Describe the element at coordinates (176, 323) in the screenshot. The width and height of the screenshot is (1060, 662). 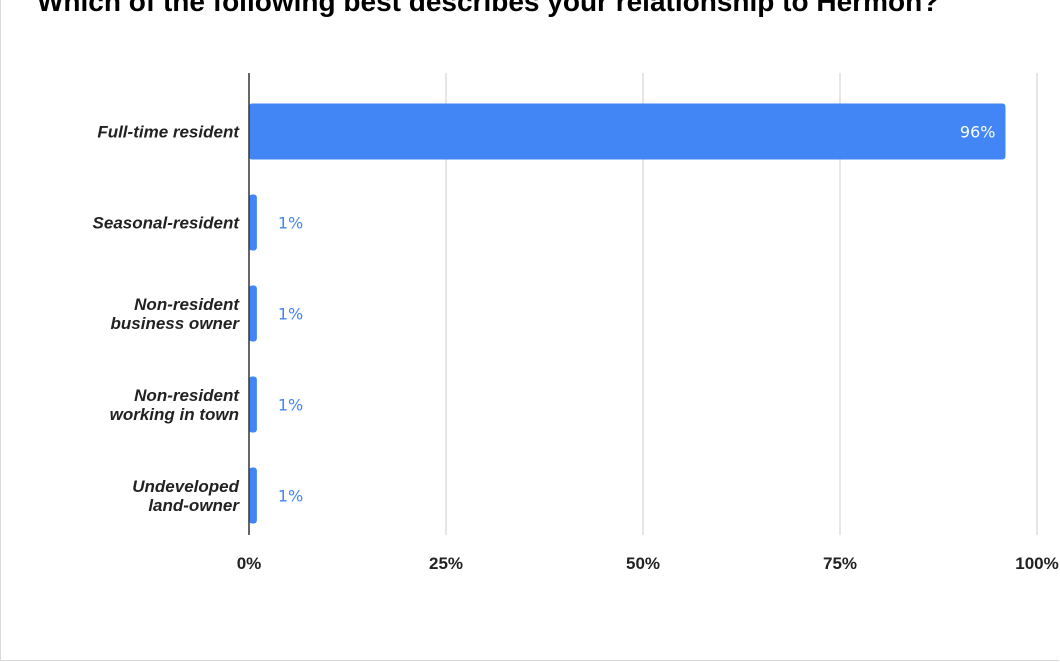
I see `category-label: business owner` at that location.